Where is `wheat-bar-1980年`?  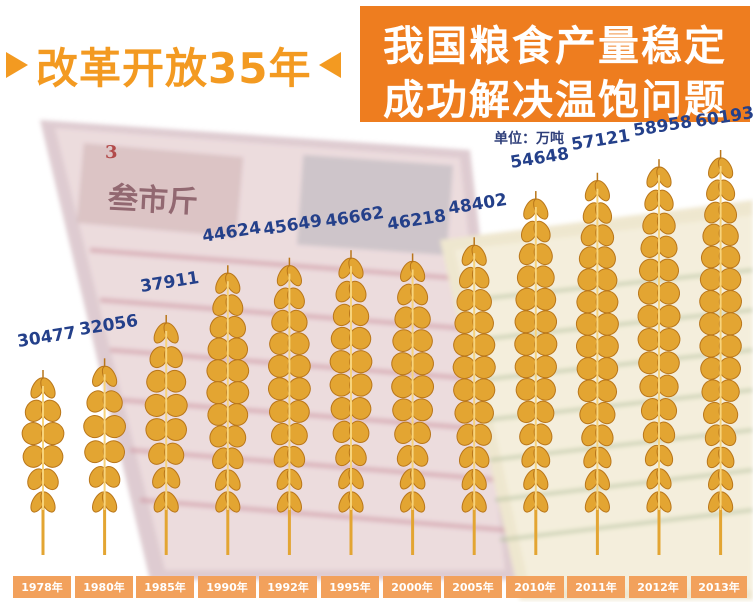 wheat-bar-1980年 is located at coordinates (104, 456).